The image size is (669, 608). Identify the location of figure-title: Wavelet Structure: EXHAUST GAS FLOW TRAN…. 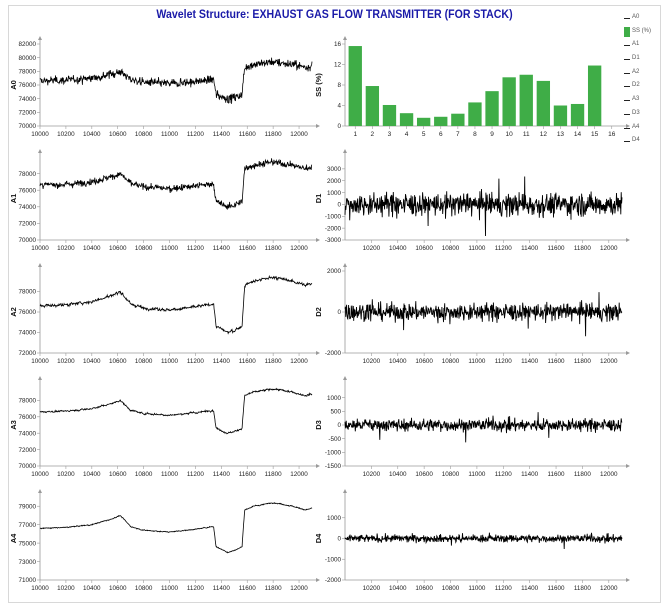
(334, 15).